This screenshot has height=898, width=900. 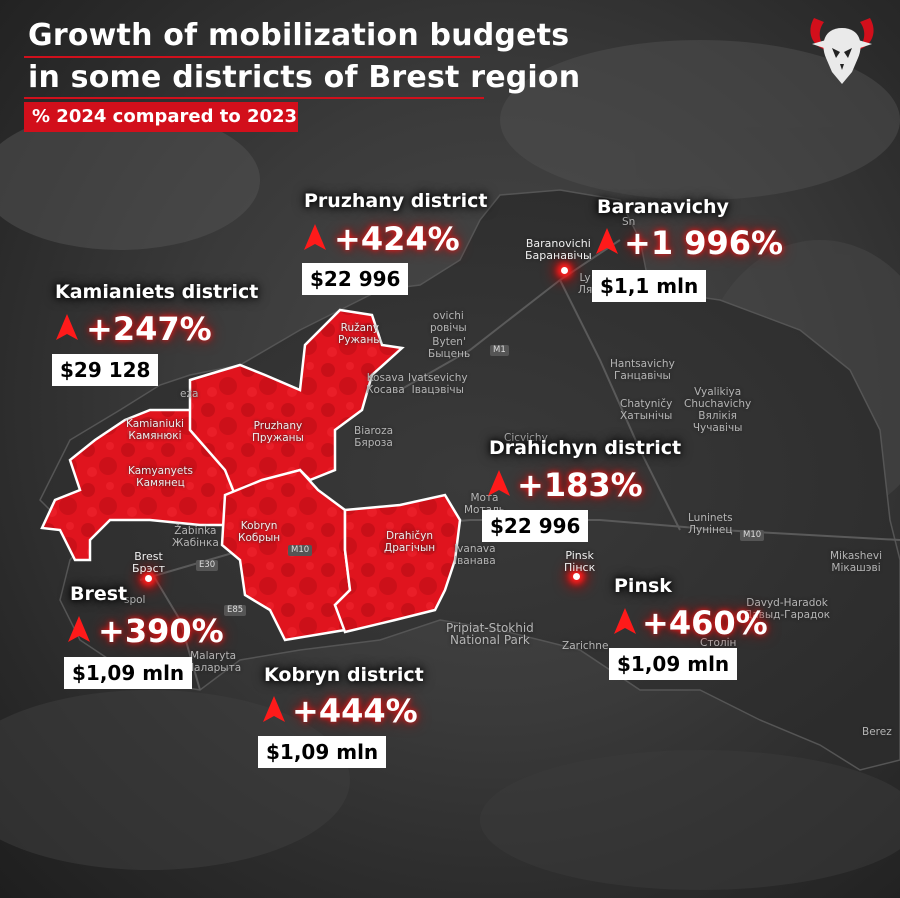 I want to click on place-pruzhany: Pruzhany Пружаны, so click(x=278, y=432).